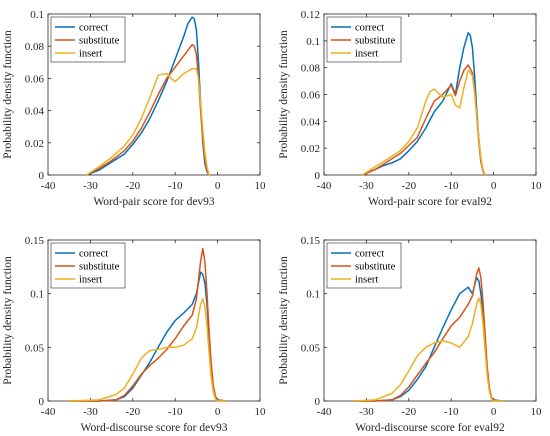  Describe the element at coordinates (430, 202) in the screenshot. I see `x-axis-label: Word-pair score for eval92` at that location.